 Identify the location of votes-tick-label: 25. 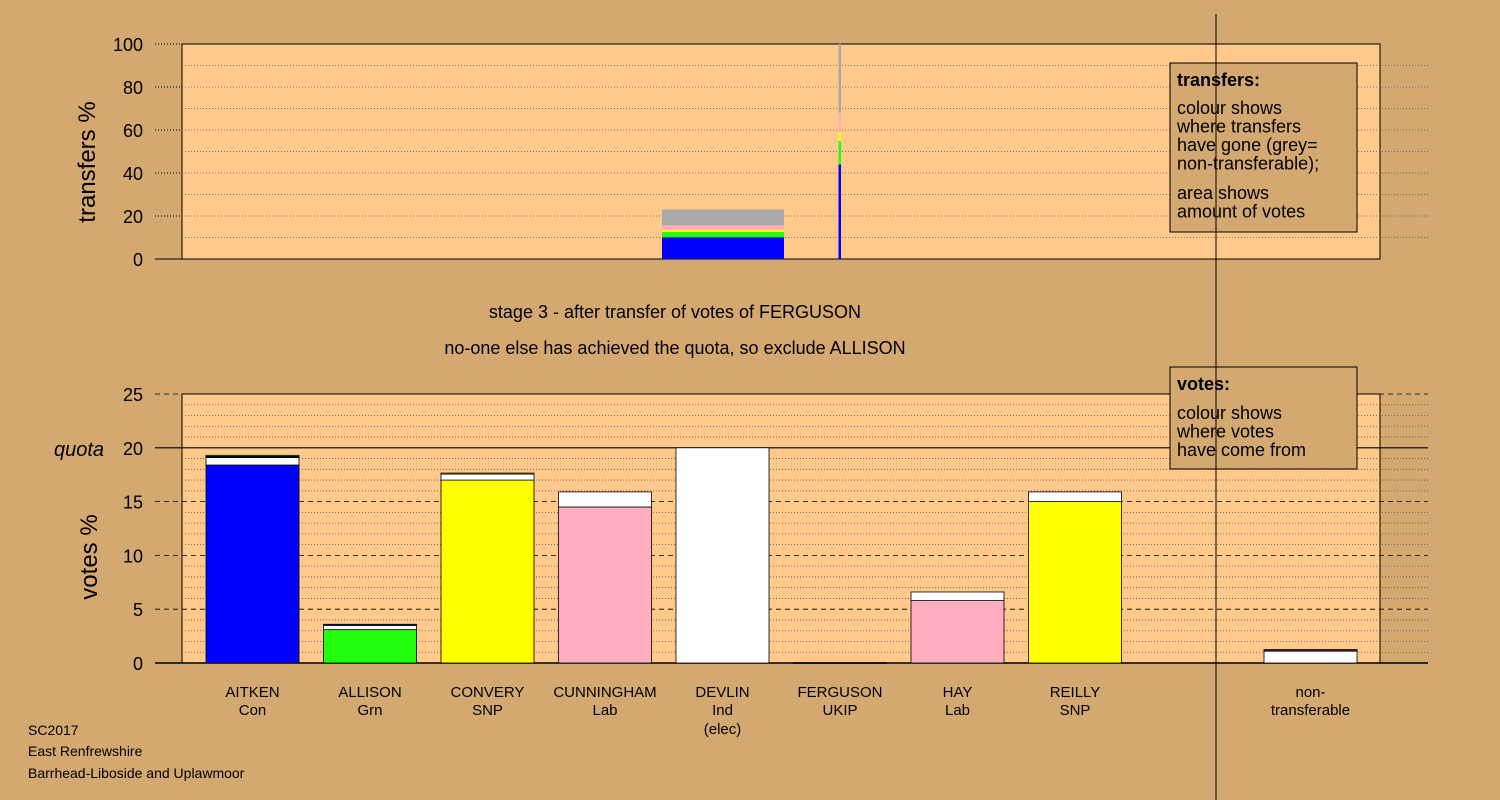
(133, 395).